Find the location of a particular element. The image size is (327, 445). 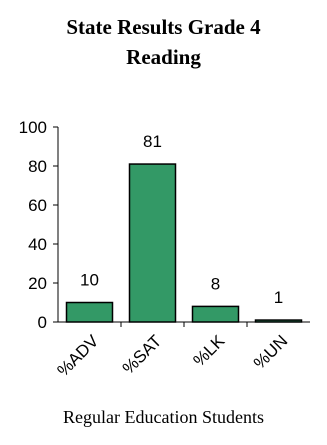

x-tick-label: %UN is located at coordinates (270, 351).